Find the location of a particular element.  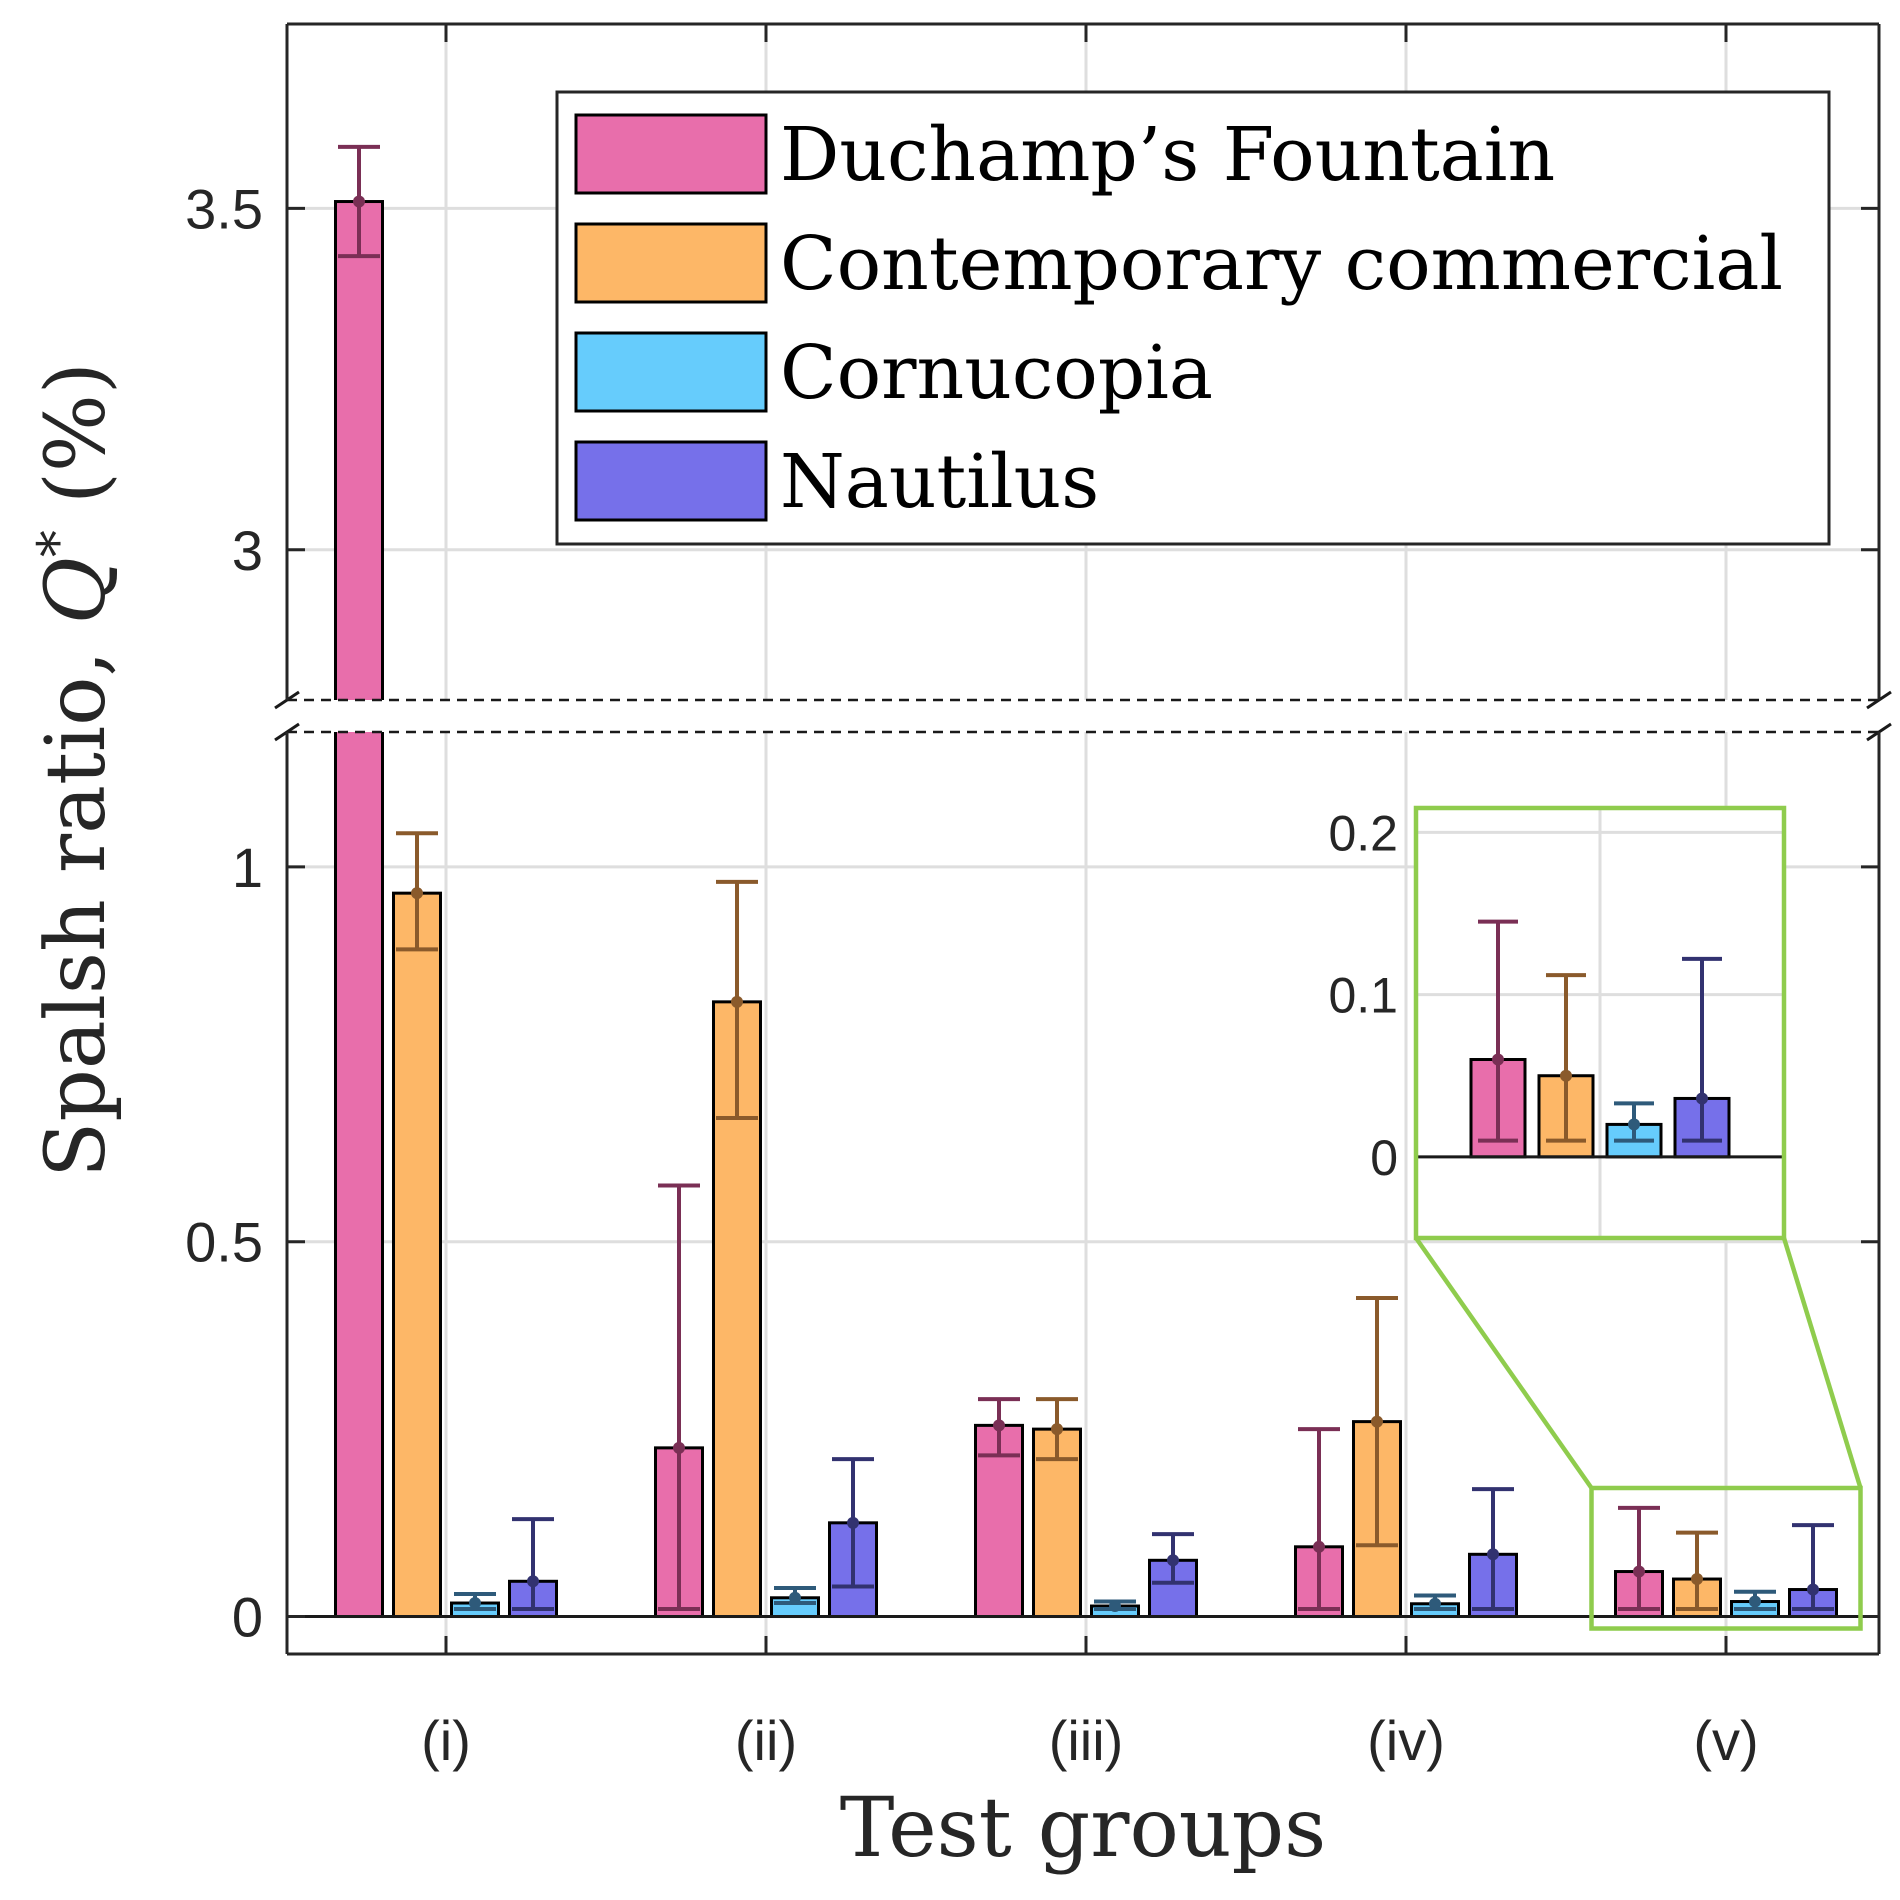

inset-y-tick-label: 0 is located at coordinates (1384, 1158).